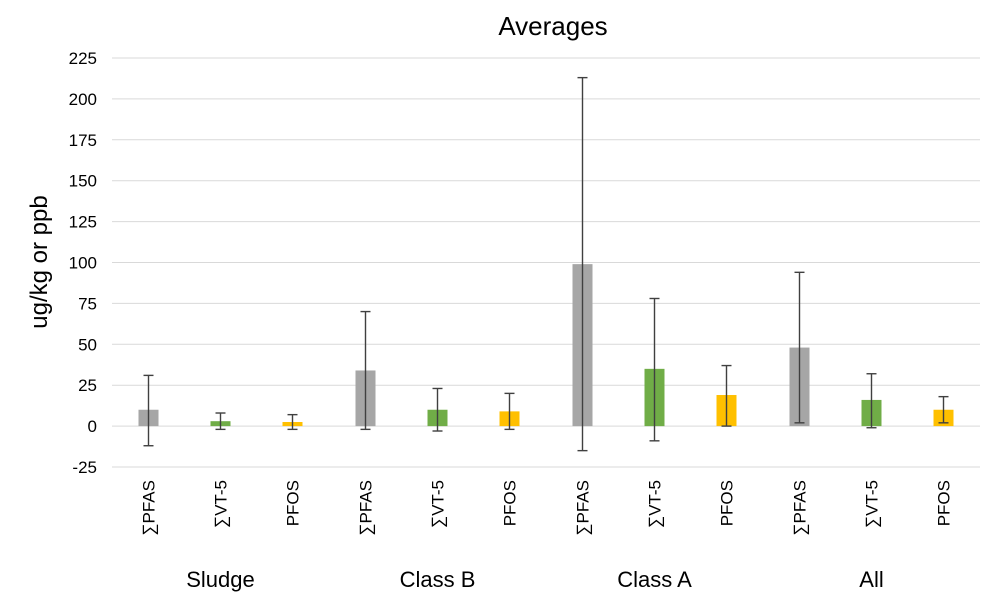 The width and height of the screenshot is (982, 599). What do you see at coordinates (87, 303) in the screenshot?
I see `y-tick-label: 75` at bounding box center [87, 303].